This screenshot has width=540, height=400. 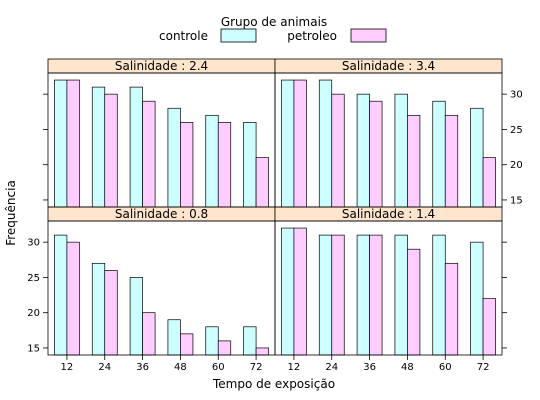 What do you see at coordinates (183, 36) in the screenshot?
I see `legend-label-controle: controle` at bounding box center [183, 36].